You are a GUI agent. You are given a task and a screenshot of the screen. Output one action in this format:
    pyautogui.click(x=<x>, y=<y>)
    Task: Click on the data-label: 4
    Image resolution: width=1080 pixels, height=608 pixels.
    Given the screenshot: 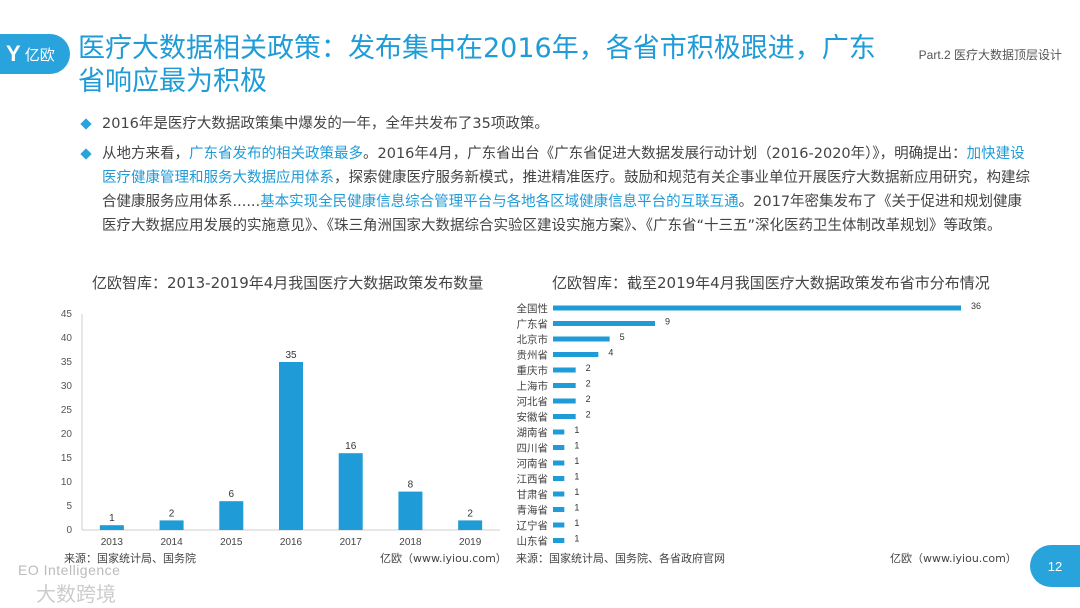 What is the action you would take?
    pyautogui.click(x=610, y=353)
    